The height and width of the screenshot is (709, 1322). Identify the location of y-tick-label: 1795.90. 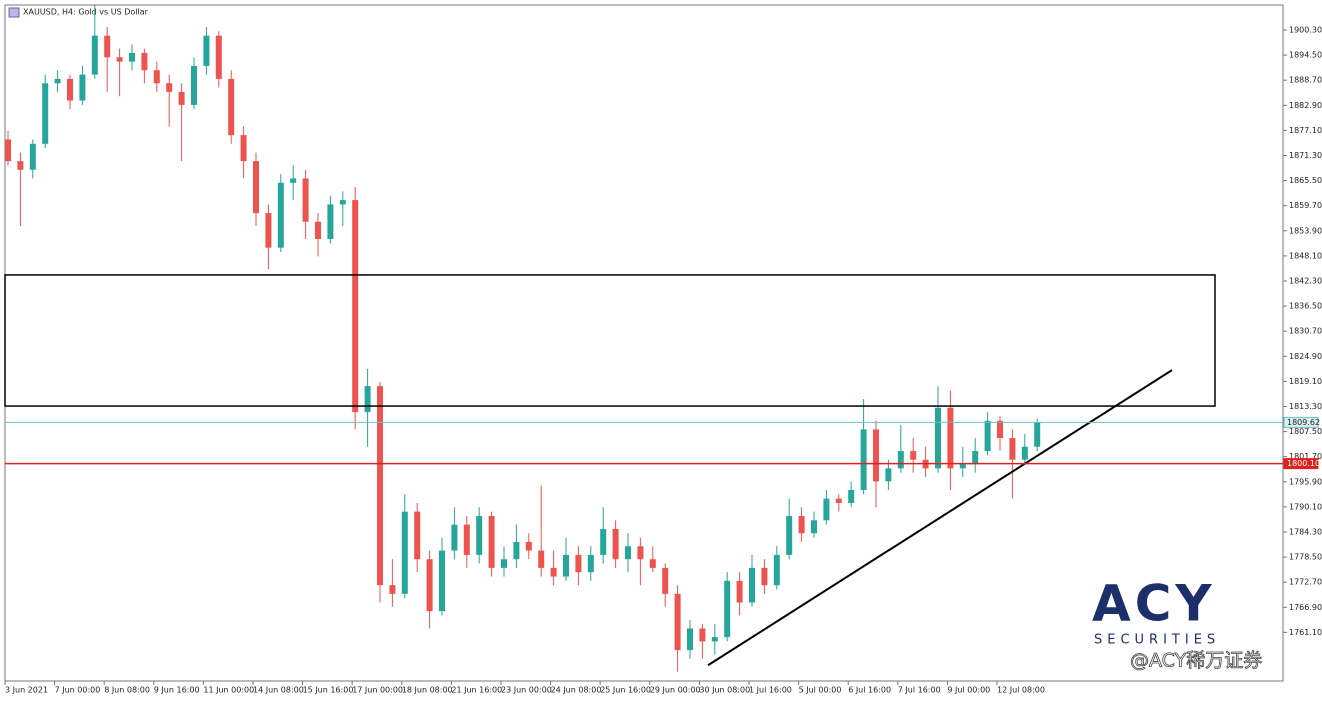
(1305, 481).